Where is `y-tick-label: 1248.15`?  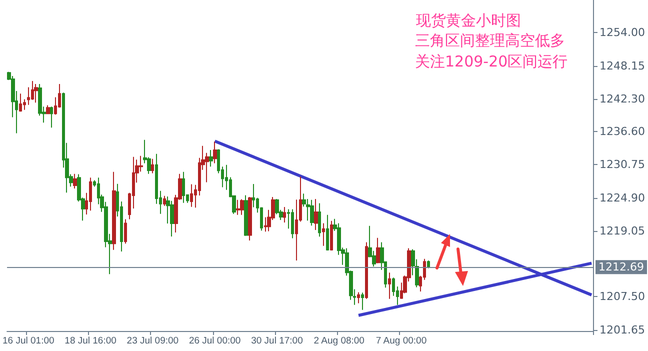
y-tick-label: 1248.15 is located at coordinates (623, 65).